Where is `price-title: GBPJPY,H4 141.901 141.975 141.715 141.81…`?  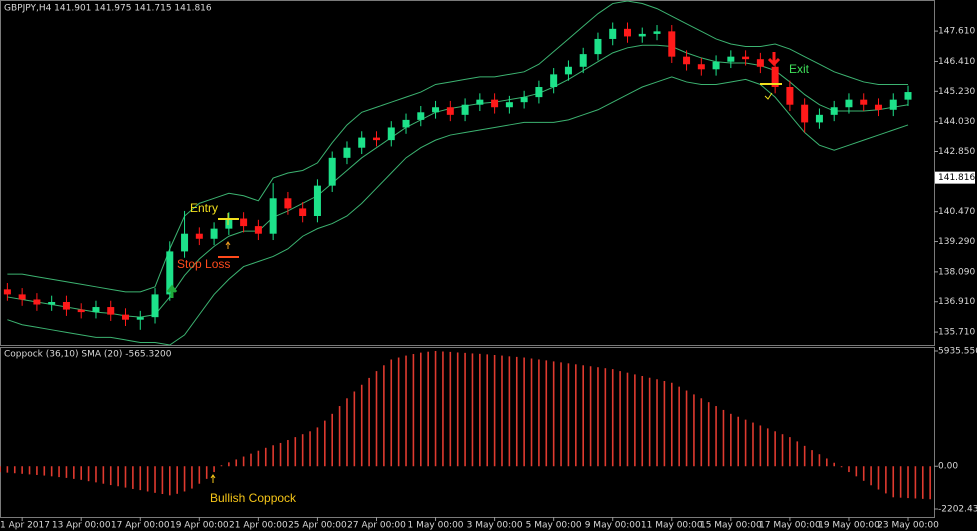 price-title: GBPJPY,H4 141.901 141.975 141.715 141.81… is located at coordinates (108, 9).